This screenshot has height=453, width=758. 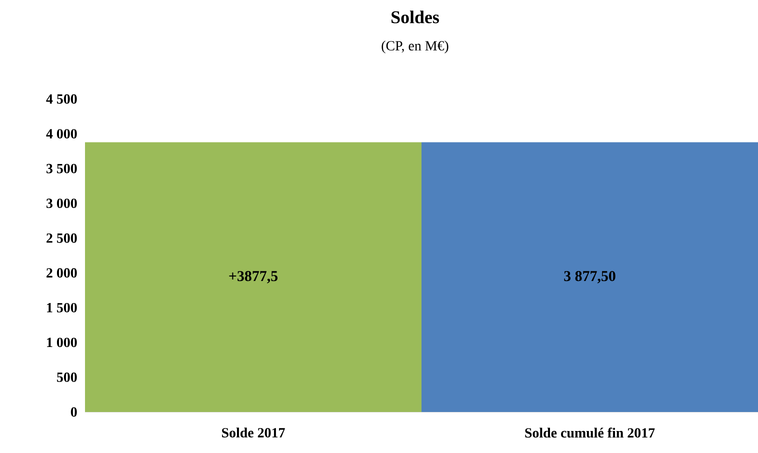 What do you see at coordinates (590, 433) in the screenshot?
I see `x-tick-label: Solde cumulé fin 2017` at bounding box center [590, 433].